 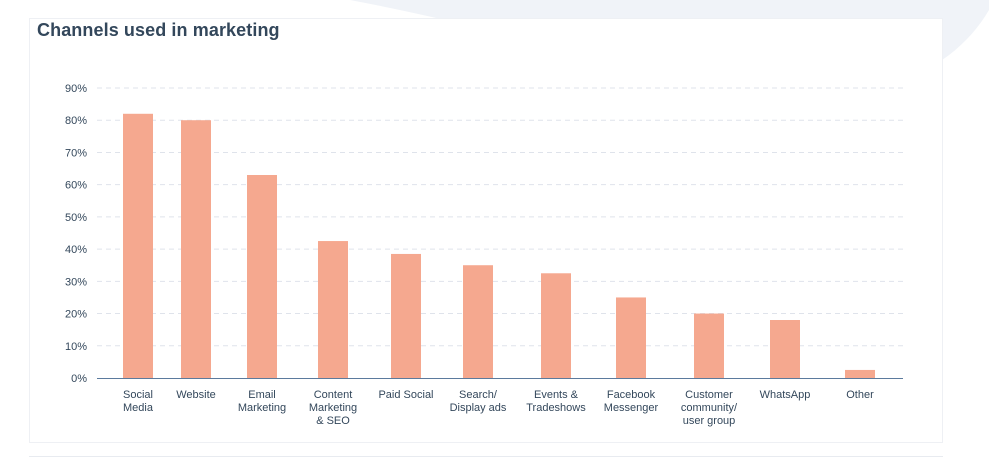 What do you see at coordinates (333, 408) in the screenshot?
I see `x-tick-label: Content Marketing & SEO` at bounding box center [333, 408].